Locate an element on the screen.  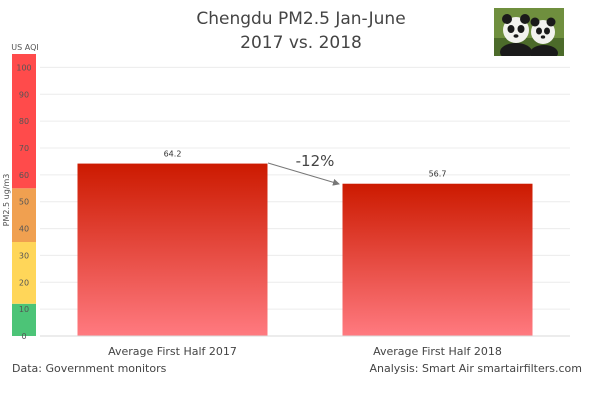
y-axis-label: PM2.5 ug/m3 is located at coordinates (6, 200).